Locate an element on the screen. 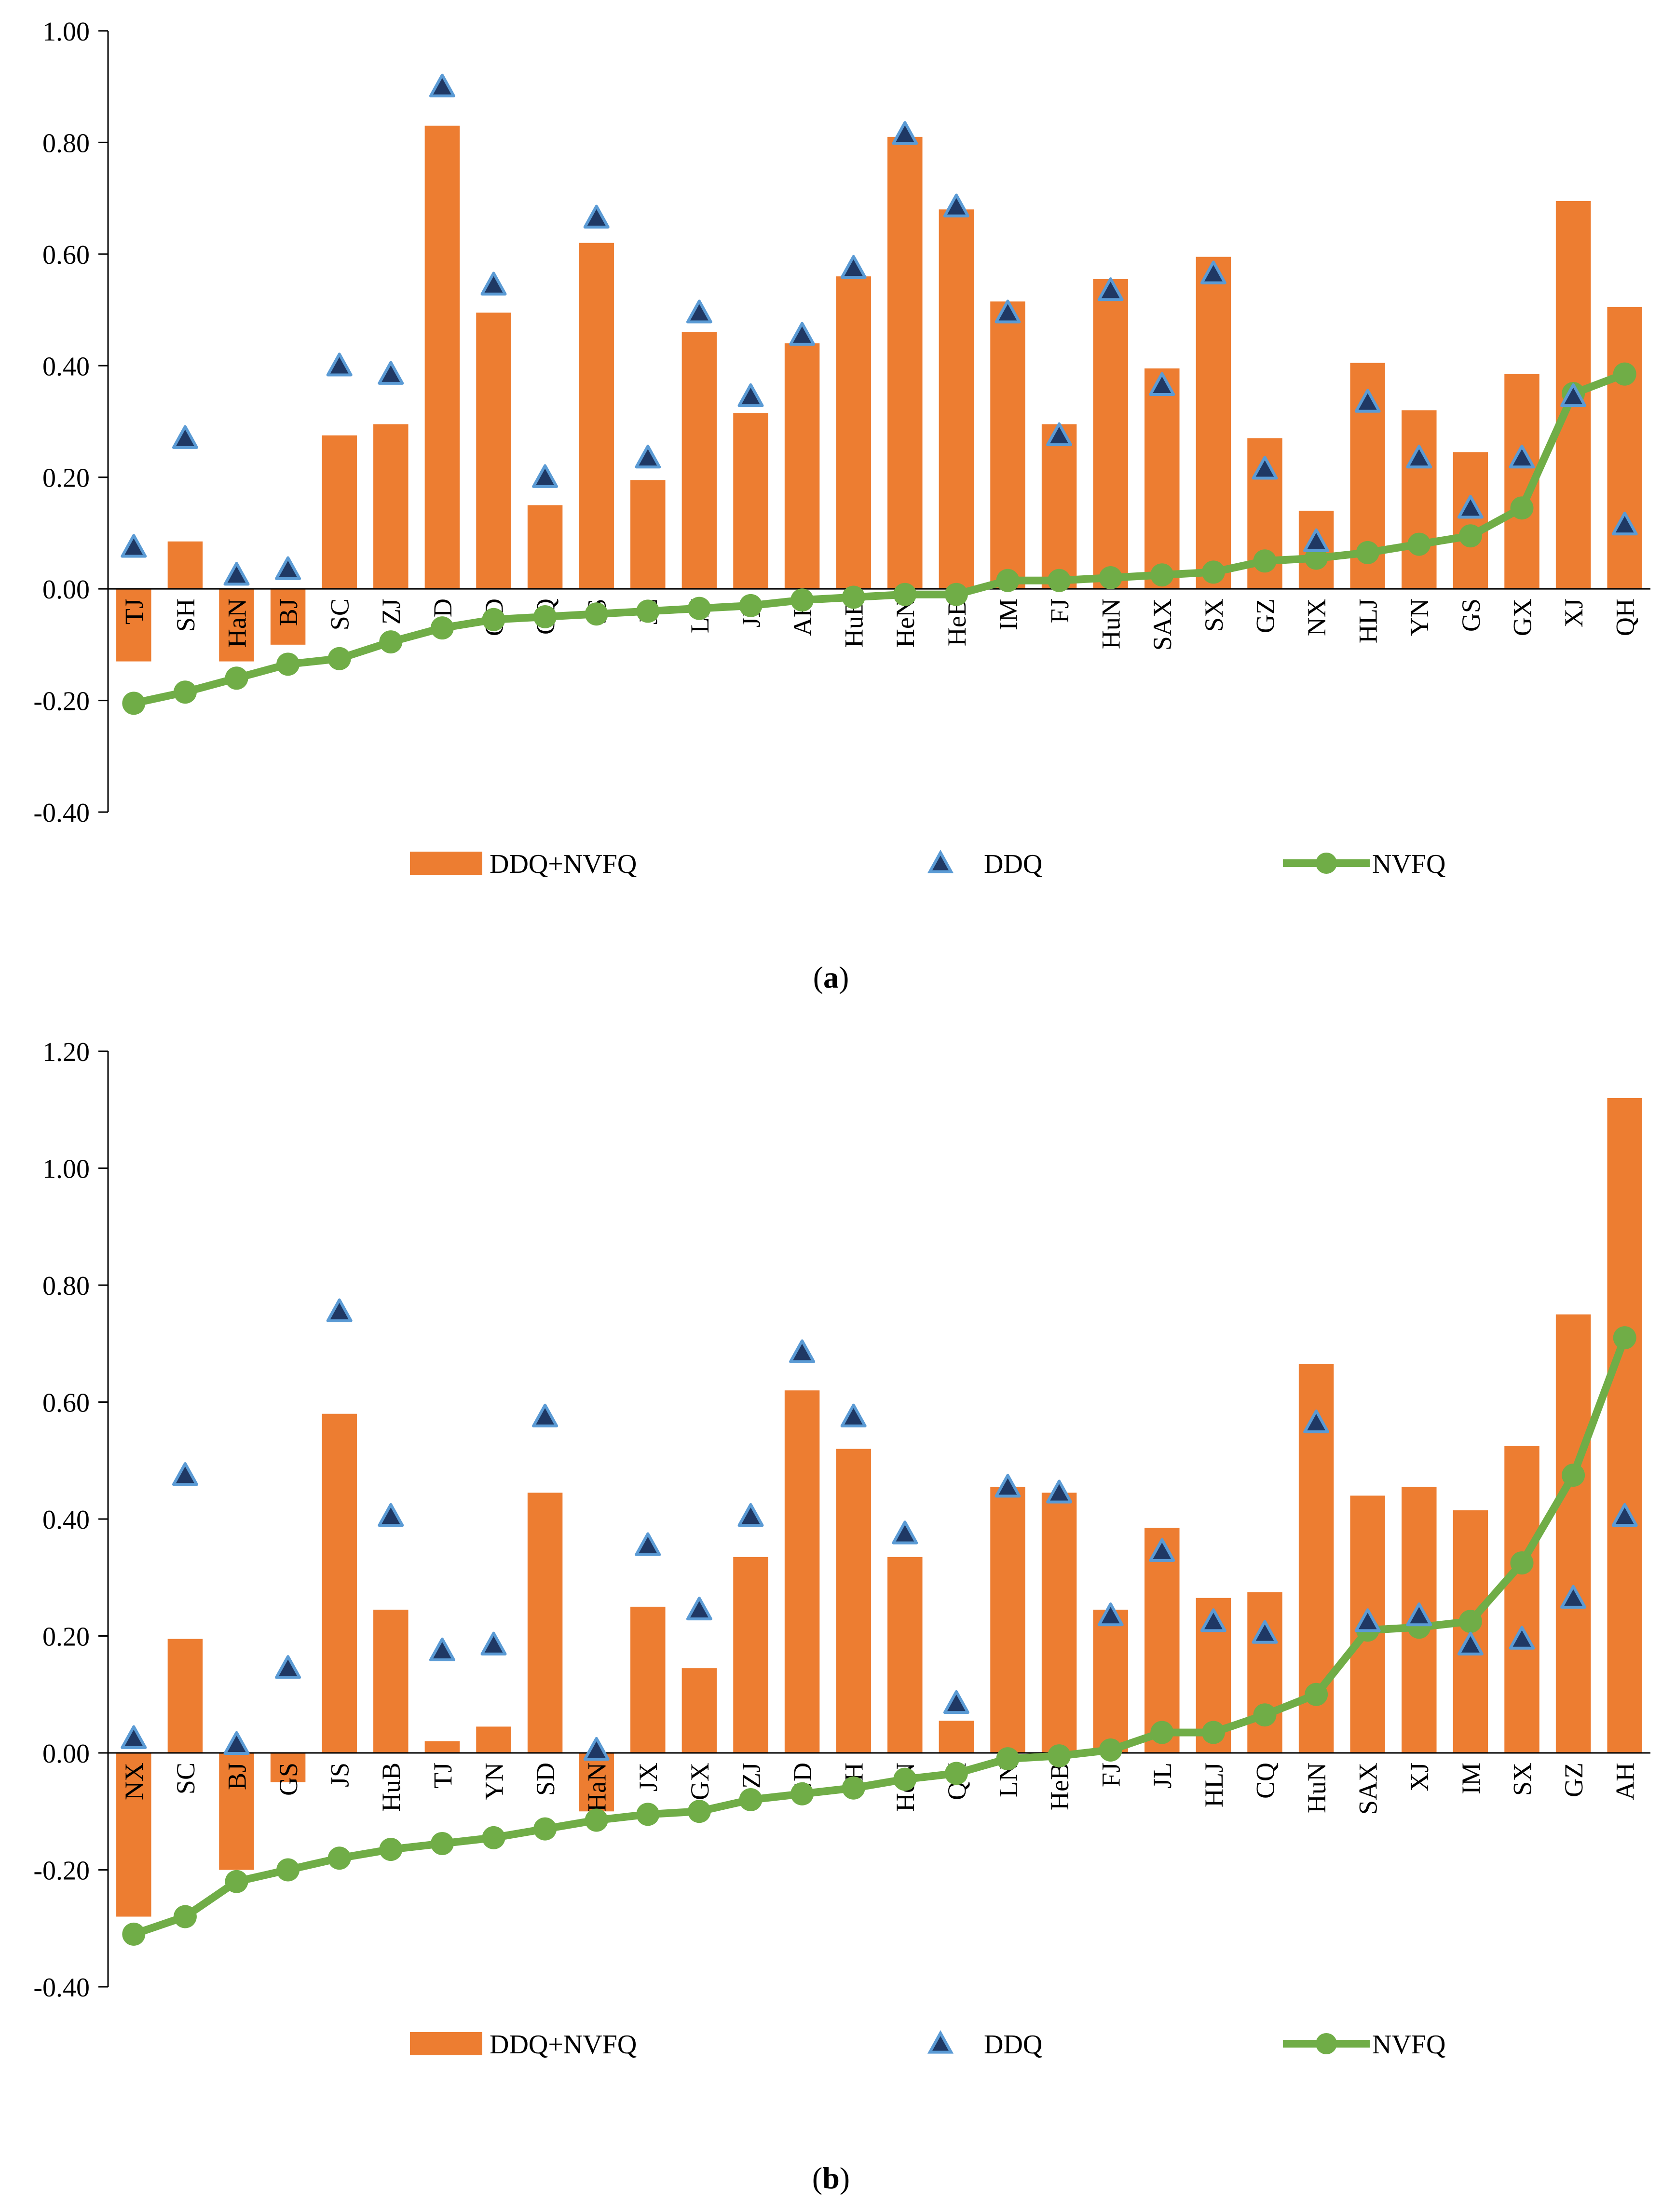 The image size is (1662, 2212). chart-b-ddq-point-JS is located at coordinates (339, 1310).